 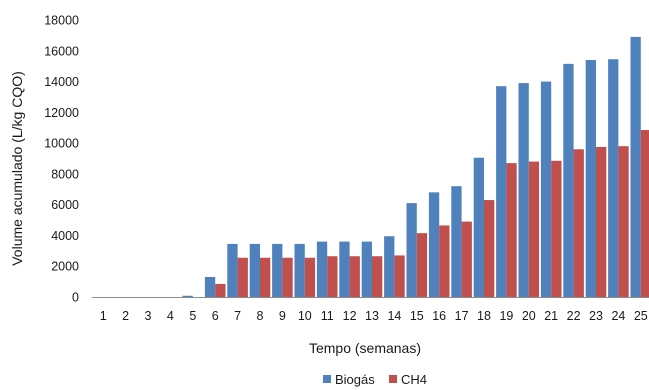 I want to click on legend: Biogás CH4, so click(x=375, y=379).